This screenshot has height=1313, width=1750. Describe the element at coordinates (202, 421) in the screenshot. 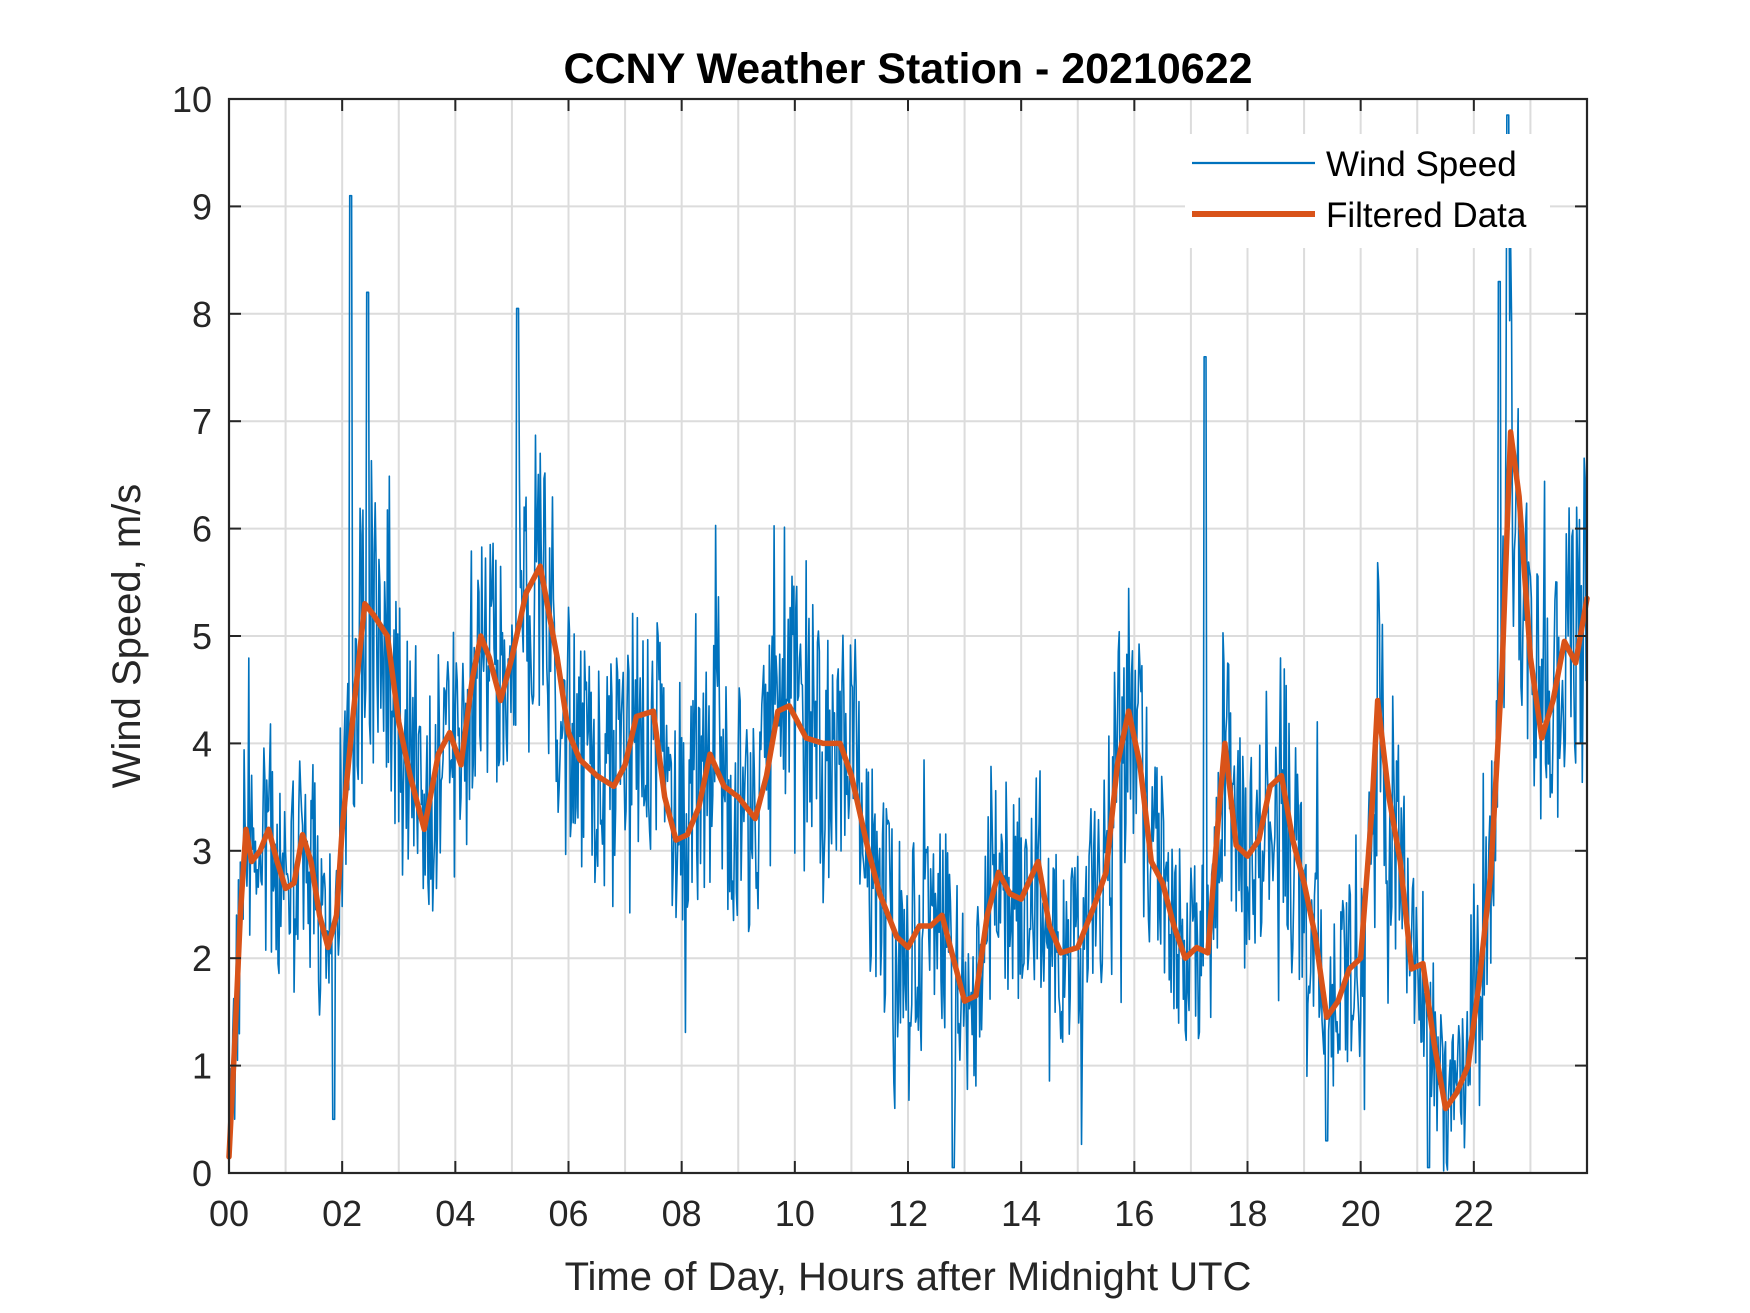

I see `y-tick-label: 7` at that location.